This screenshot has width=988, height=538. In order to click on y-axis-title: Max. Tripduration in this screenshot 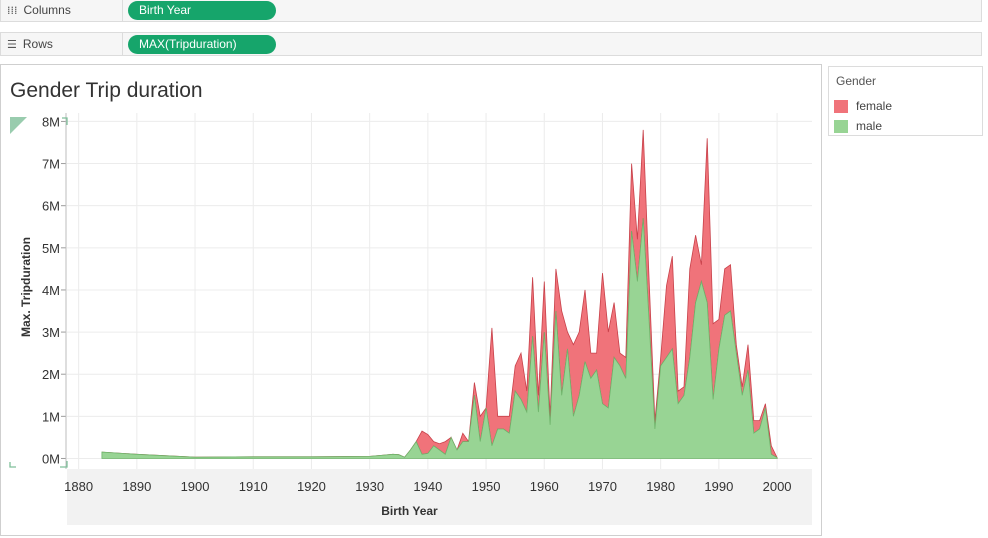, I will do `click(26, 287)`.